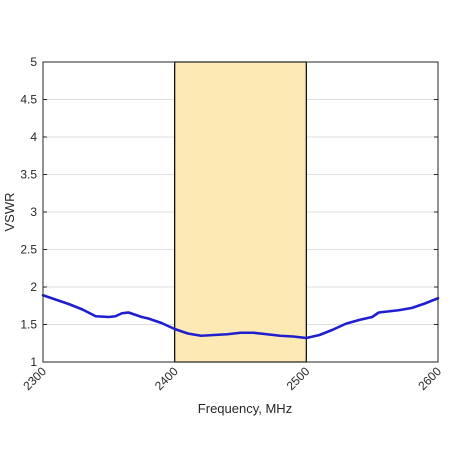  What do you see at coordinates (9, 212) in the screenshot?
I see `y-axis-label: VSWR` at bounding box center [9, 212].